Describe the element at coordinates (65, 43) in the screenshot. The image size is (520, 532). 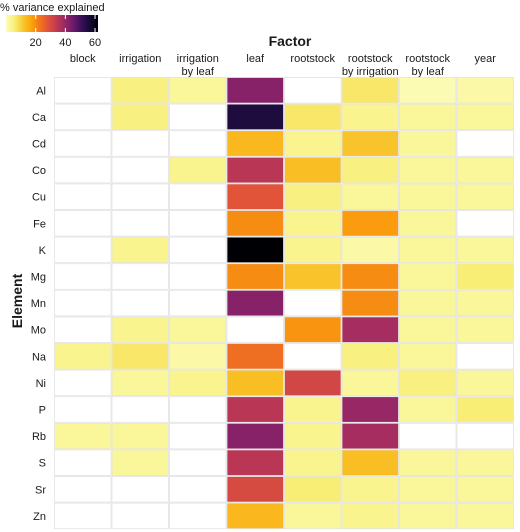
I see `colorbar-tick-label: 40` at that location.